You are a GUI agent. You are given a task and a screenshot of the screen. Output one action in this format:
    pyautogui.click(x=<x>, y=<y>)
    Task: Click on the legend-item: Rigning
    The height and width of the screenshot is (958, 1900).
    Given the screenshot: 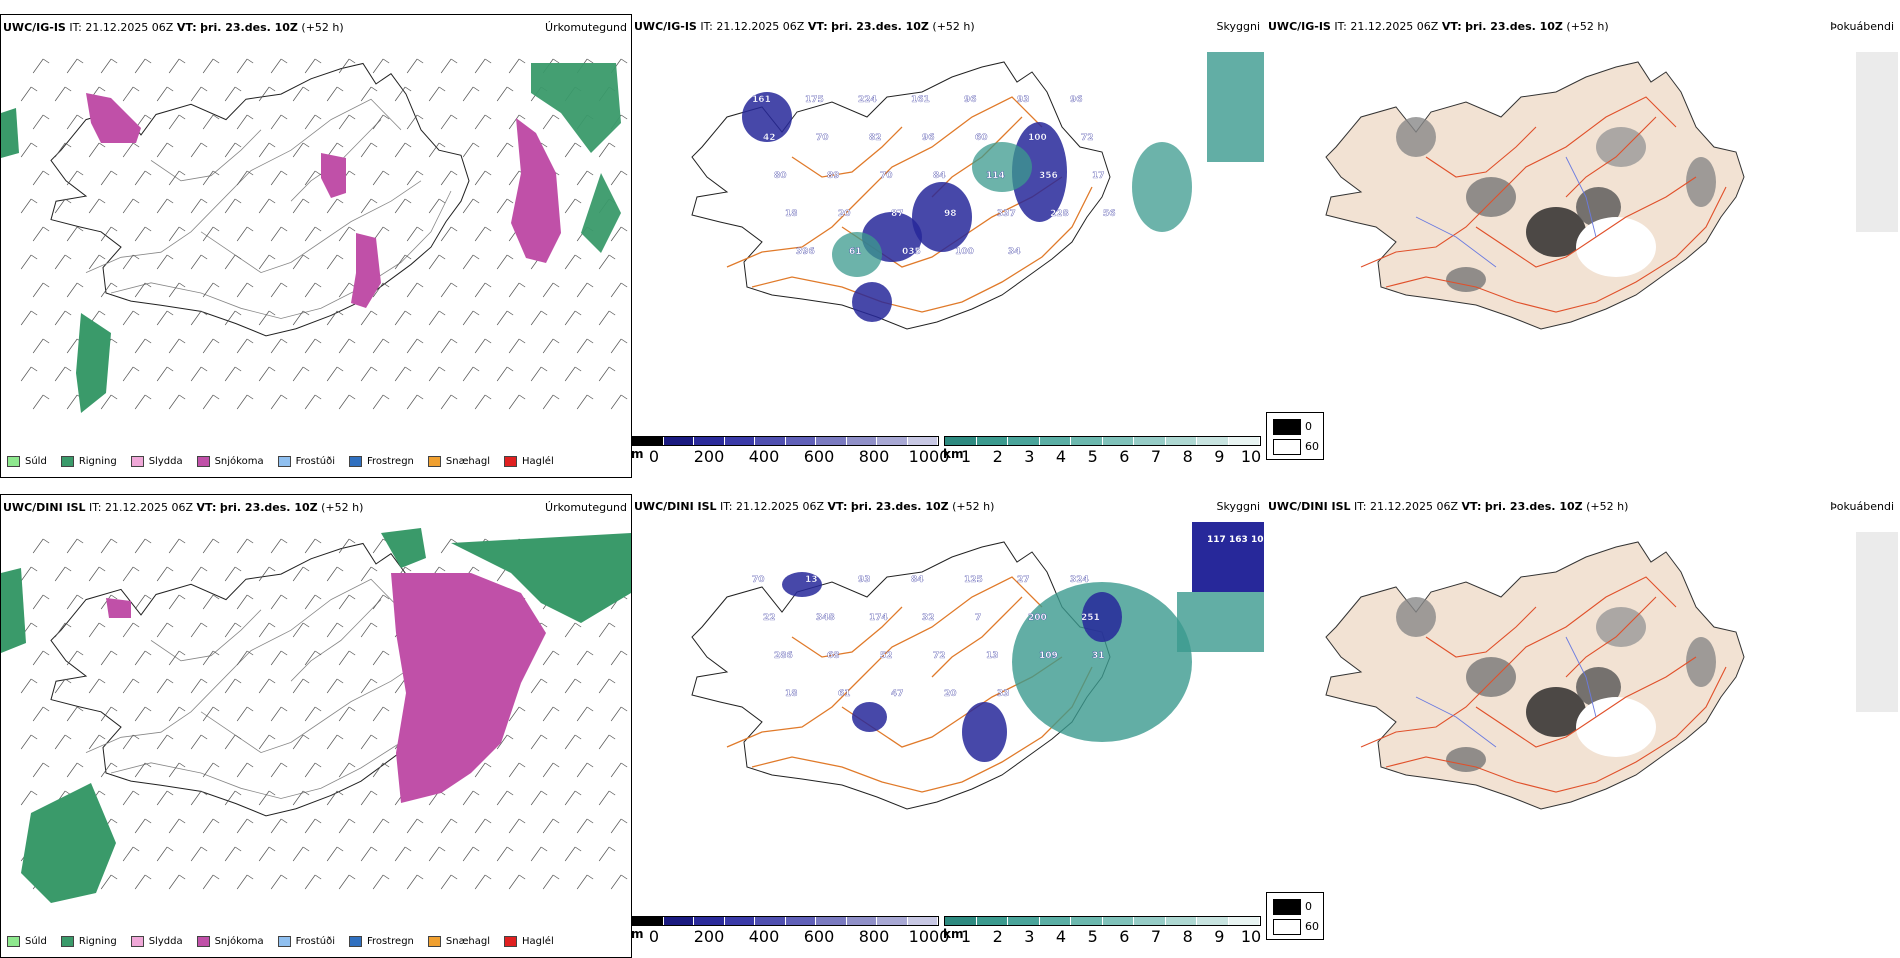 What is the action you would take?
    pyautogui.click(x=88, y=941)
    